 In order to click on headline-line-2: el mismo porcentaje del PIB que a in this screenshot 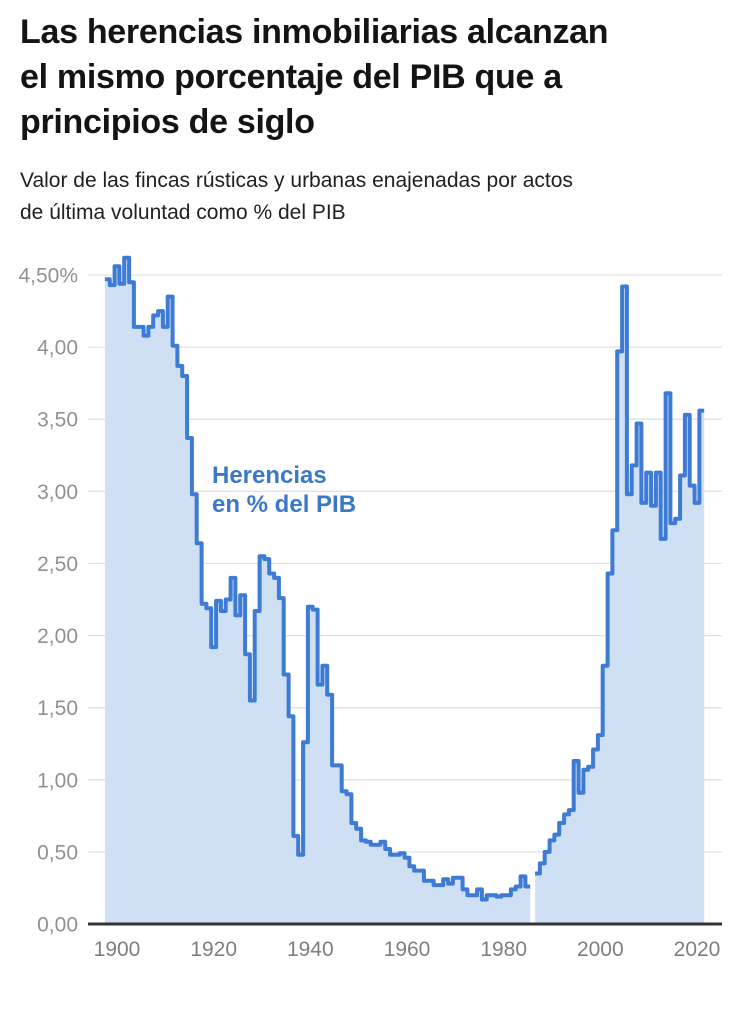, I will do `click(291, 77)`.